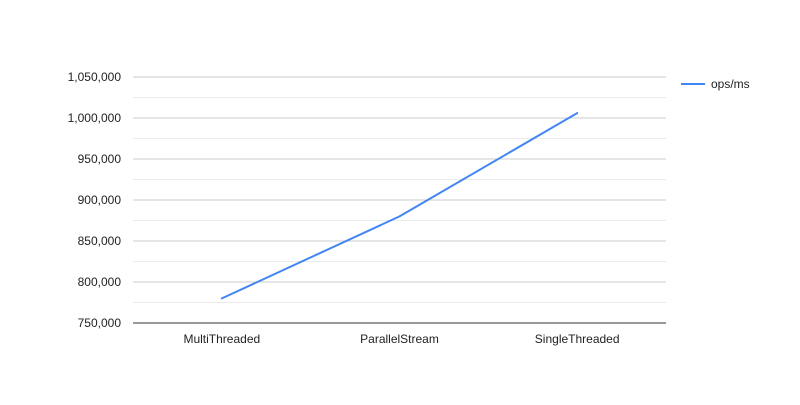  I want to click on x-tick-label: SingleThreaded, so click(577, 339).